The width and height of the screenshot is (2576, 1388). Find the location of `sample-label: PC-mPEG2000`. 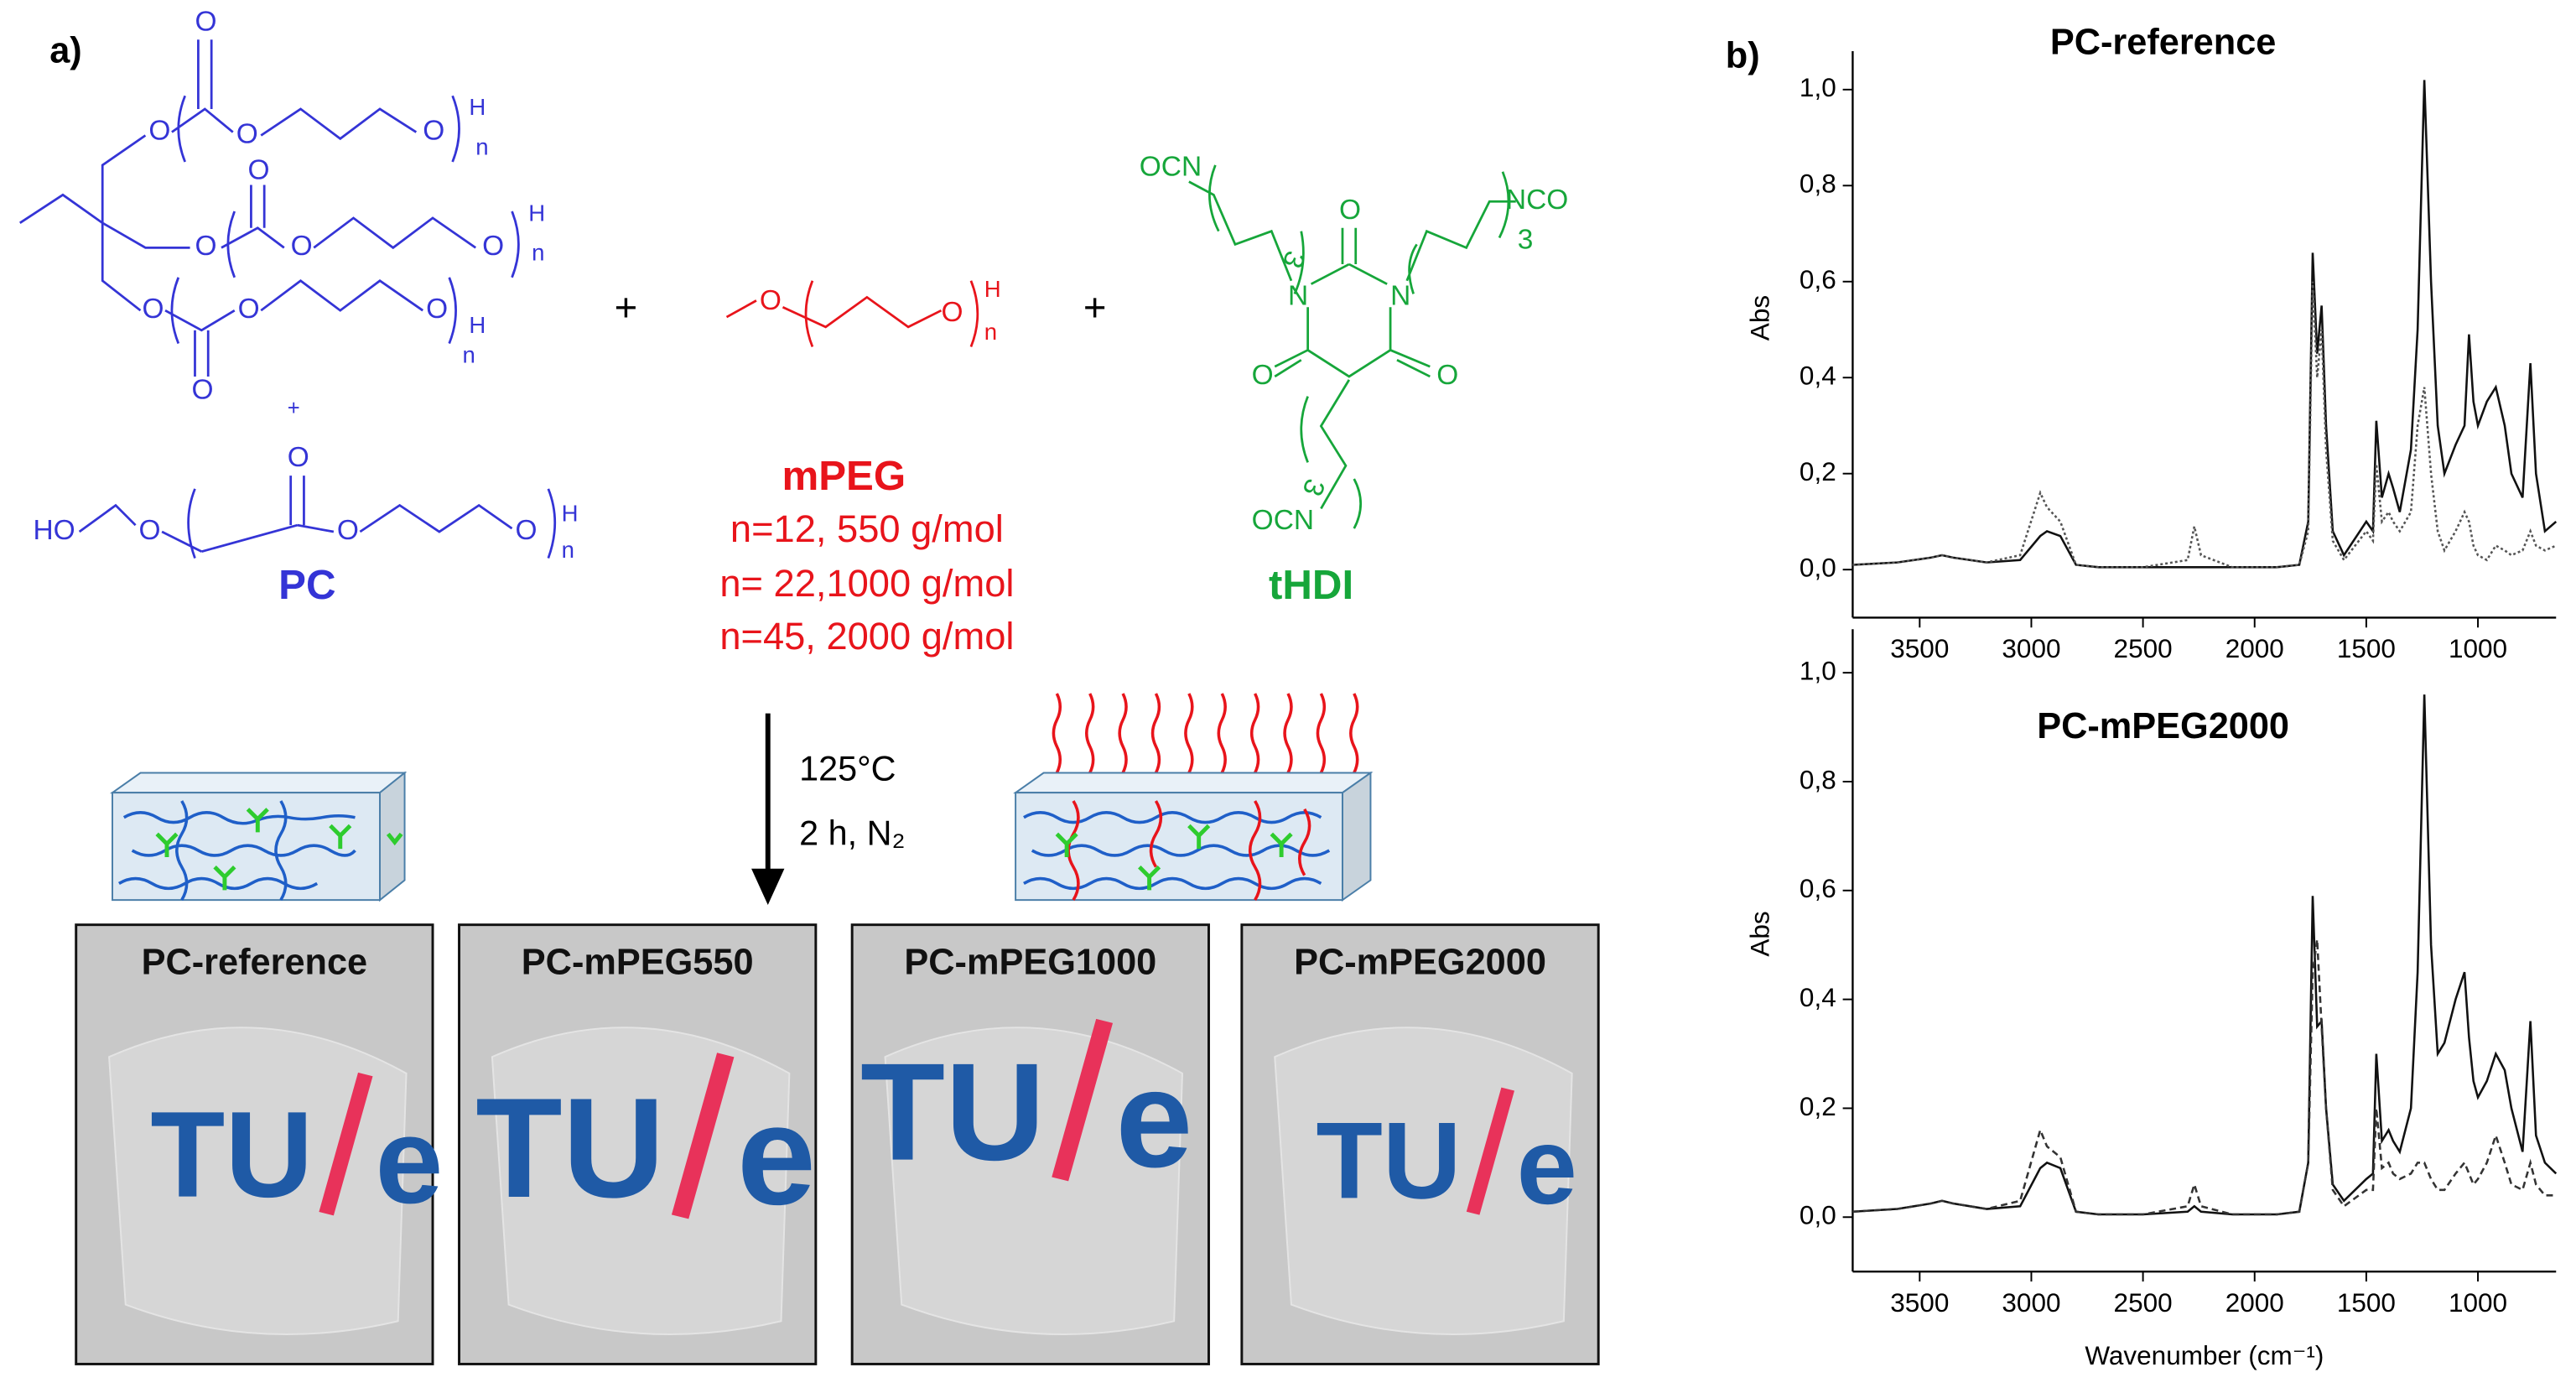

sample-label: PC-mPEG2000 is located at coordinates (1420, 962).